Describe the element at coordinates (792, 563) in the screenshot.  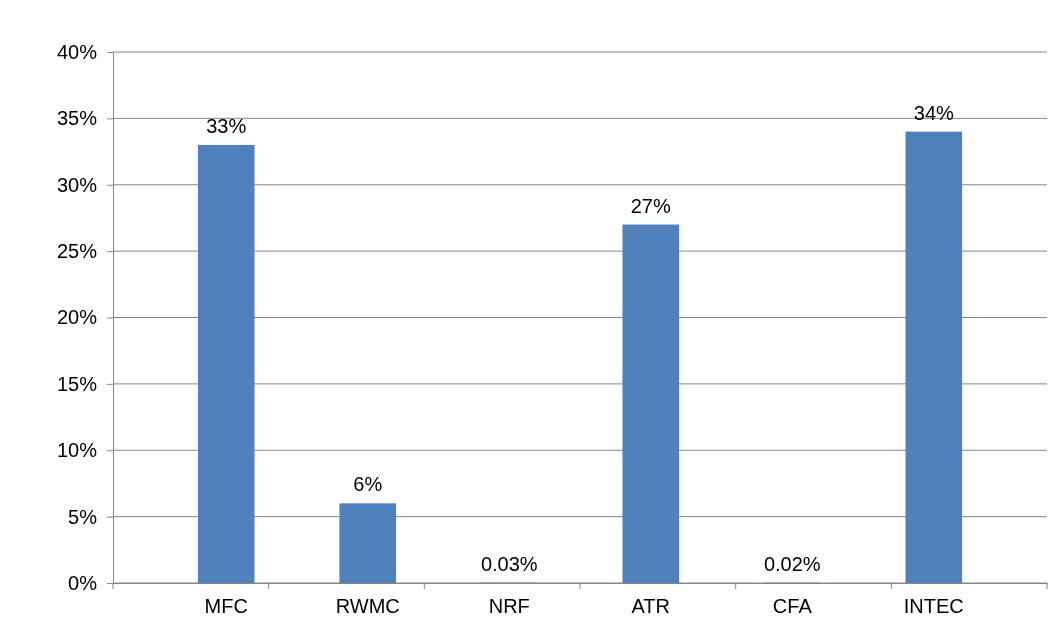
I see `data-label: 0.02%` at that location.